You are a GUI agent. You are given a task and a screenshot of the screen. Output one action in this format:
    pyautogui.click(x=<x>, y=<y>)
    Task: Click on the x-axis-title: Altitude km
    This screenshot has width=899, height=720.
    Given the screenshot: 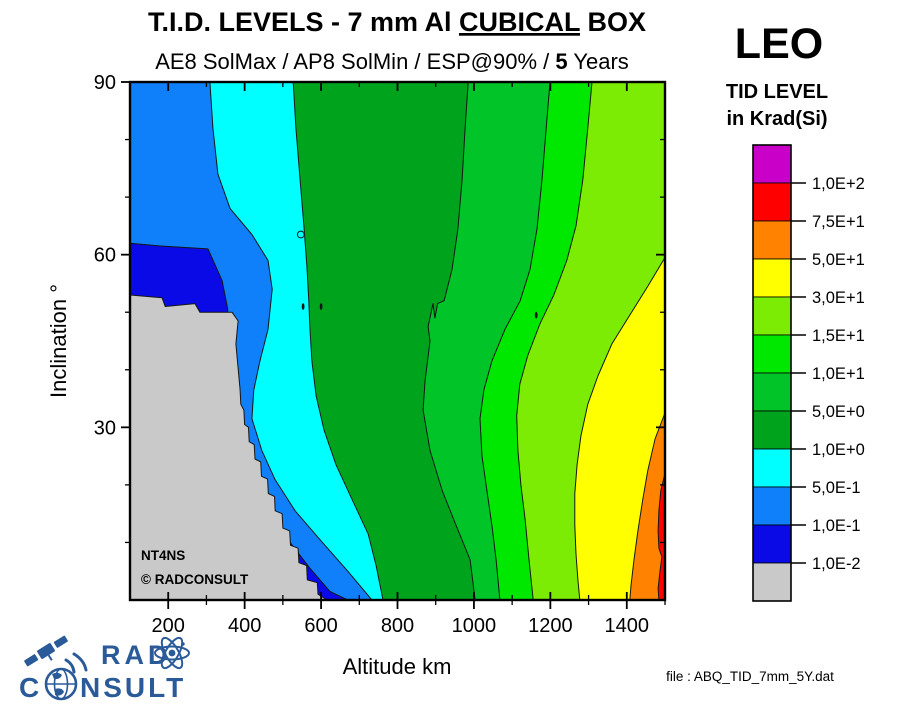 What is the action you would take?
    pyautogui.click(x=397, y=666)
    